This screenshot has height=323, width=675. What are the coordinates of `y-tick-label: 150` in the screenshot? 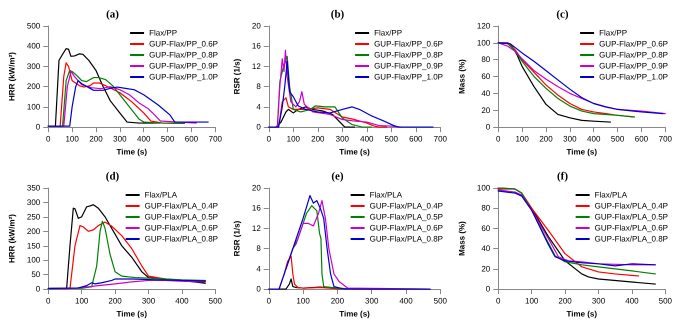 It's located at (33, 245).